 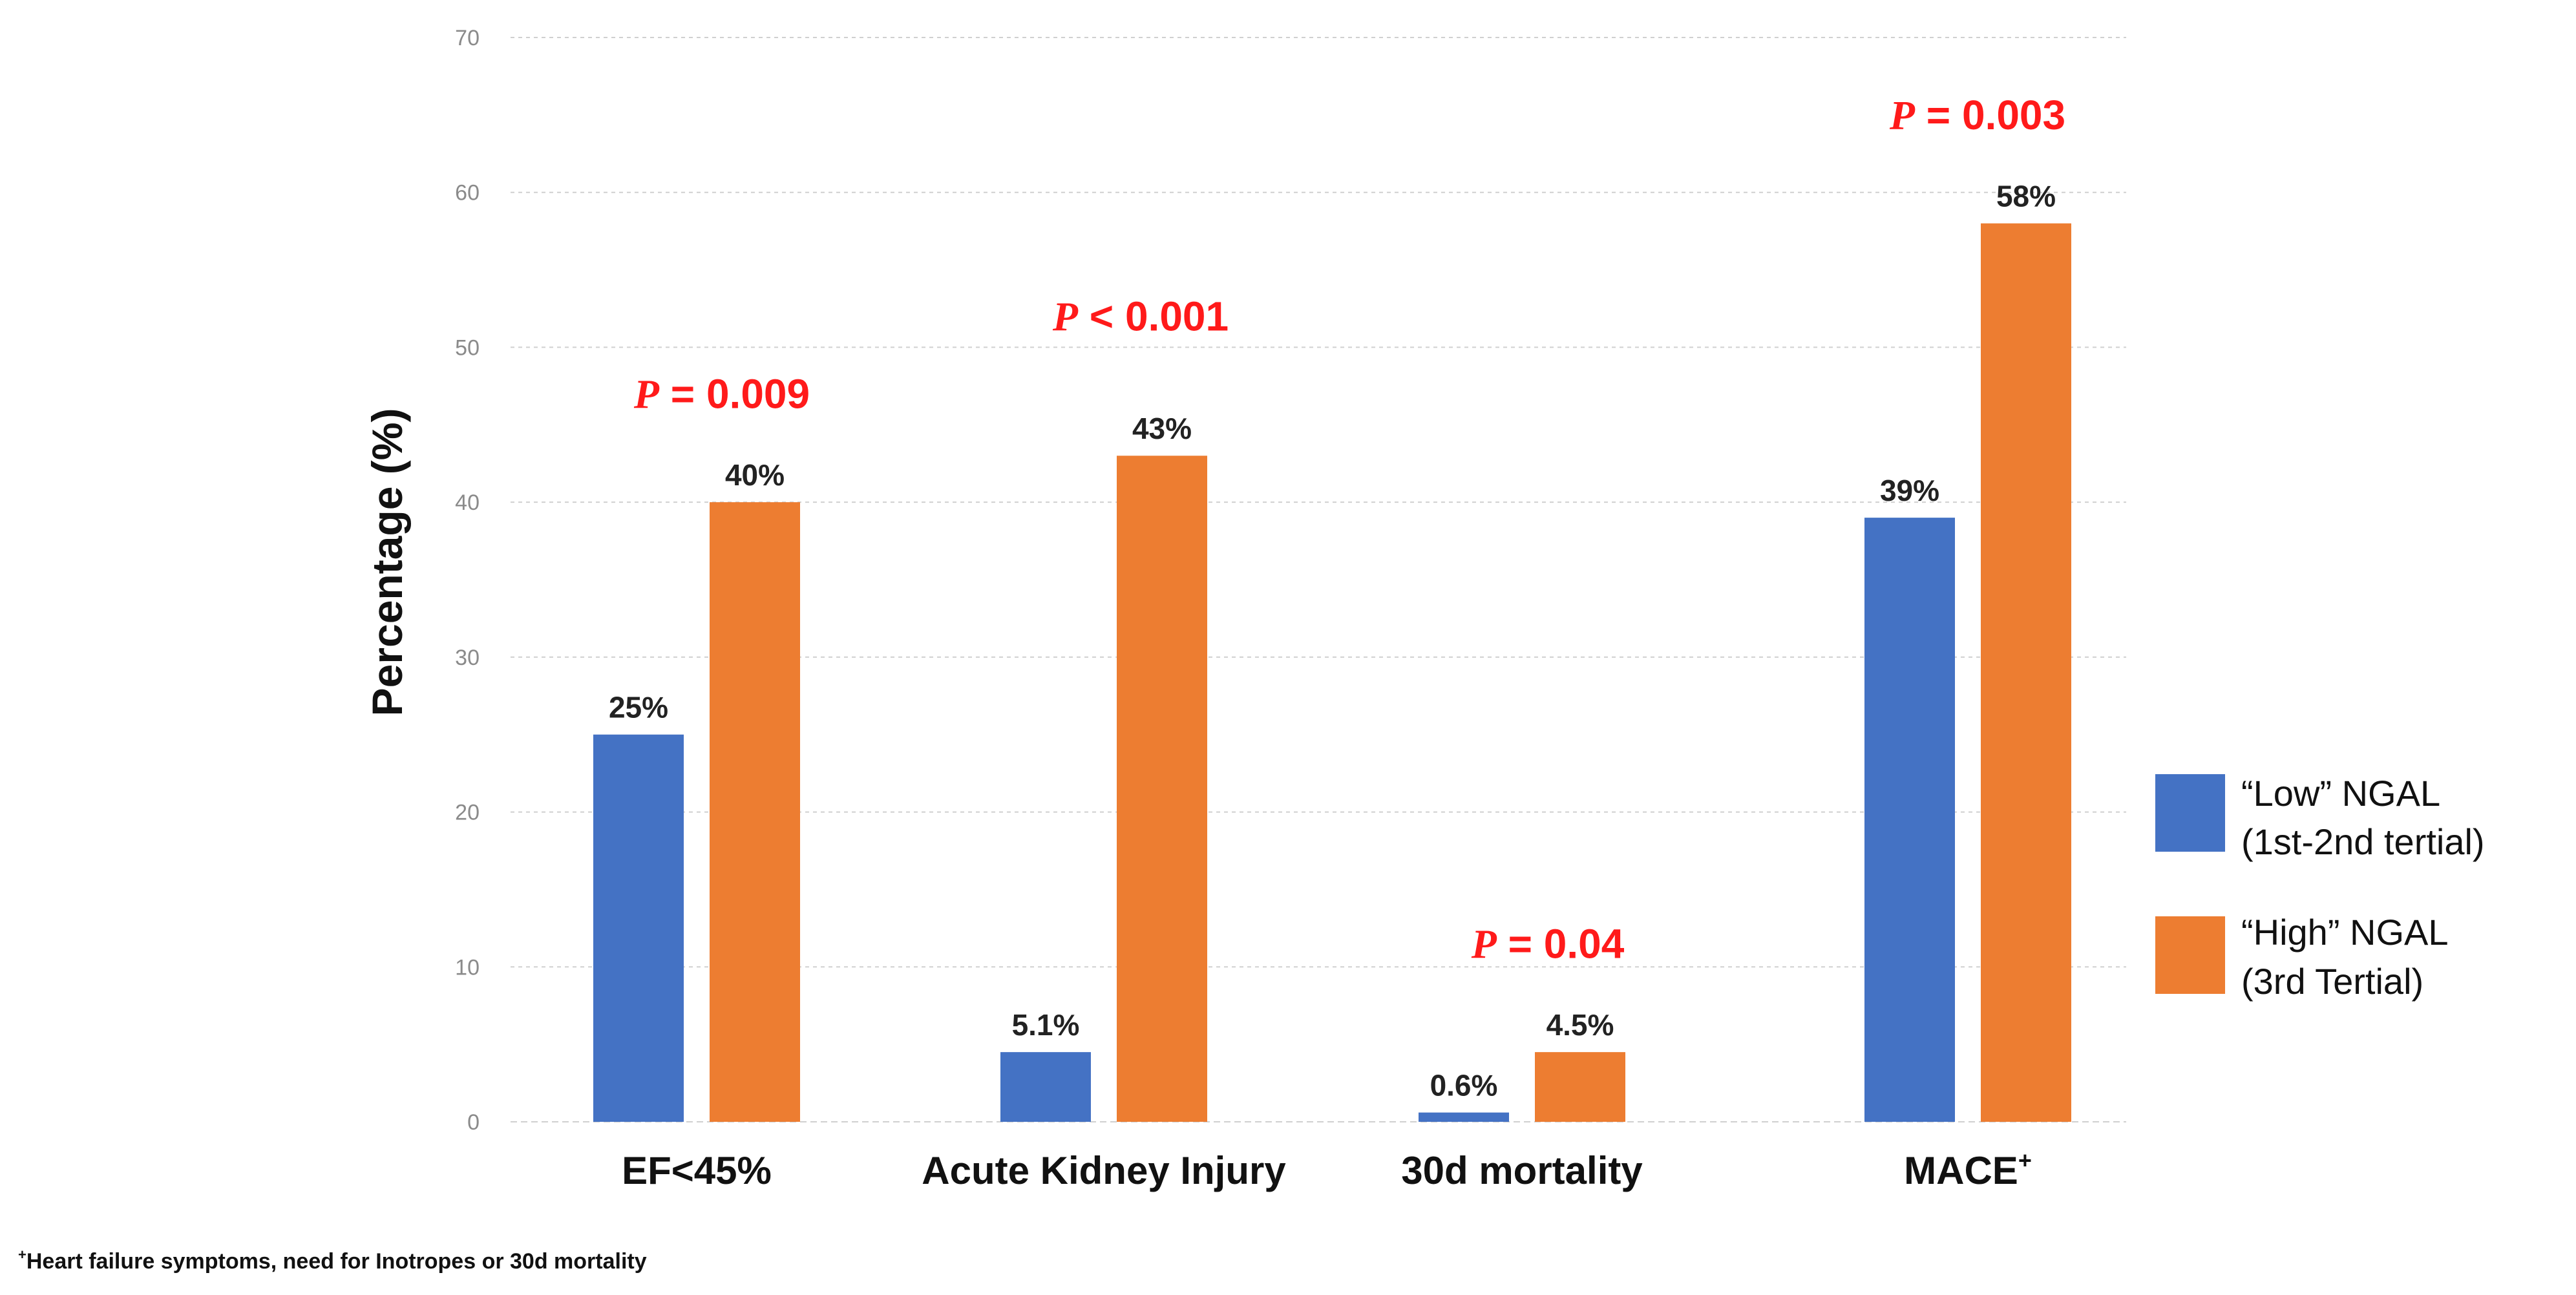 What do you see at coordinates (467, 580) in the screenshot?
I see `y-axis-ticks: 0 10 20 30 40 50 60 70` at bounding box center [467, 580].